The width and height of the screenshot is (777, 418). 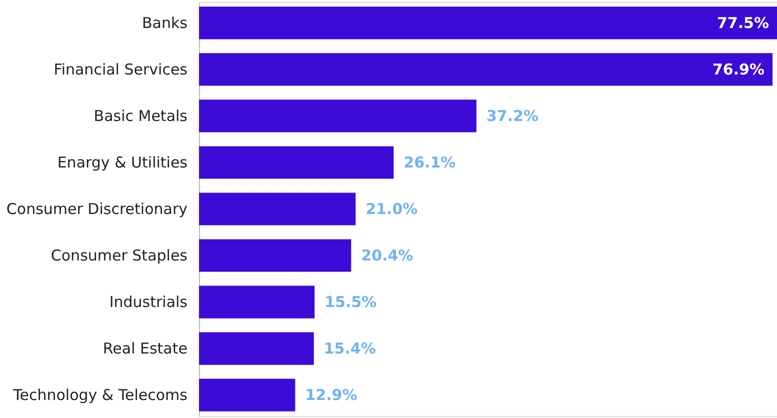 I want to click on data-label: 21.0%, so click(x=392, y=209).